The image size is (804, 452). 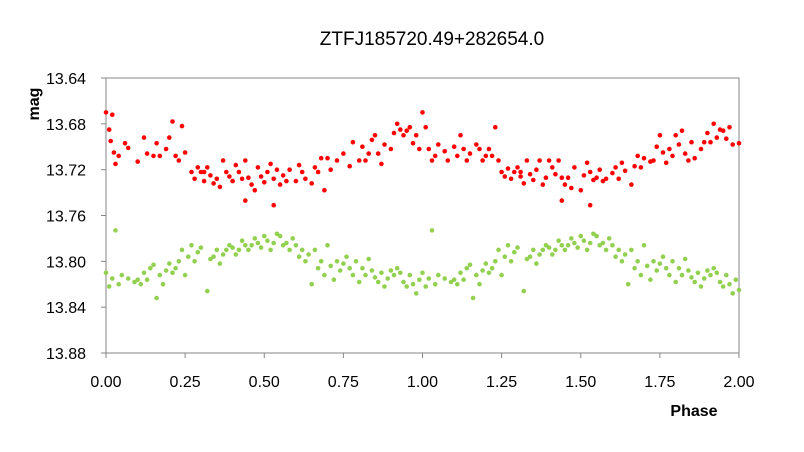 What do you see at coordinates (422, 372) in the screenshot?
I see `x-axis: 0.00 0.25 0.50 0.75 1.00 1.25 1.50 1.75 2.00` at bounding box center [422, 372].